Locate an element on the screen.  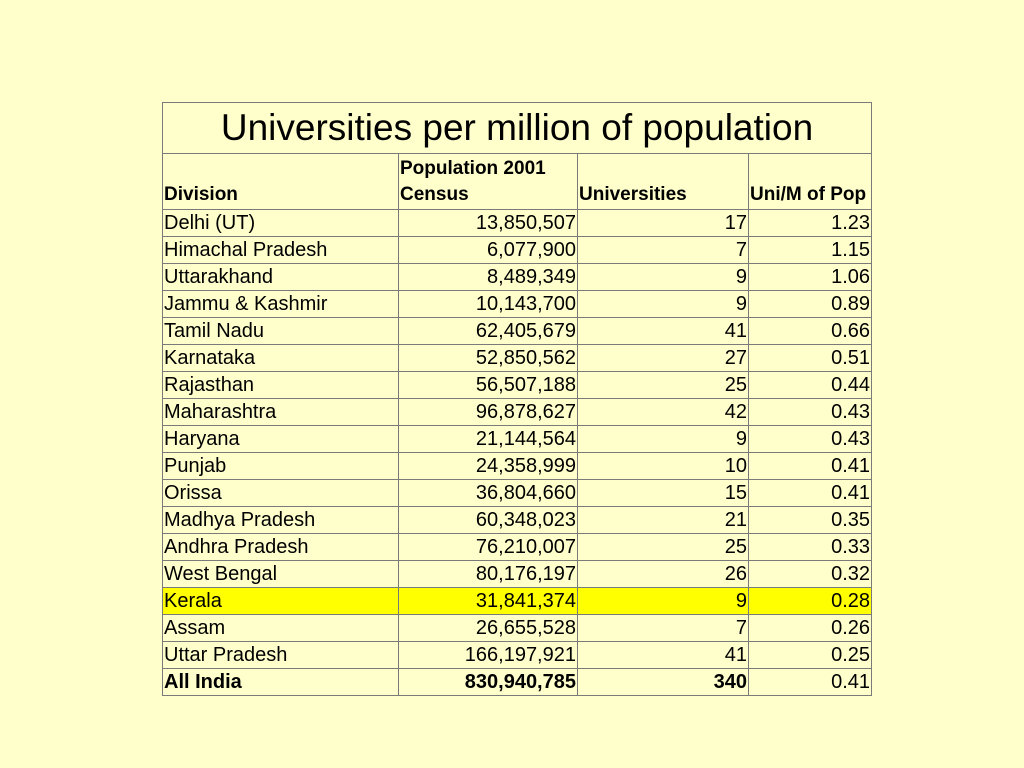
cell-ratio: 0.51 is located at coordinates (810, 358).